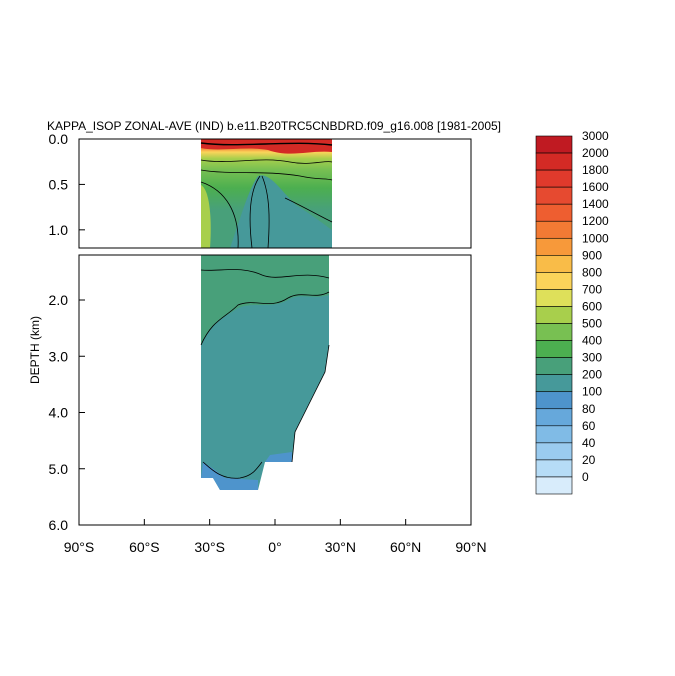 The width and height of the screenshot is (675, 676). I want to click on colorbar-label: 40, so click(589, 443).